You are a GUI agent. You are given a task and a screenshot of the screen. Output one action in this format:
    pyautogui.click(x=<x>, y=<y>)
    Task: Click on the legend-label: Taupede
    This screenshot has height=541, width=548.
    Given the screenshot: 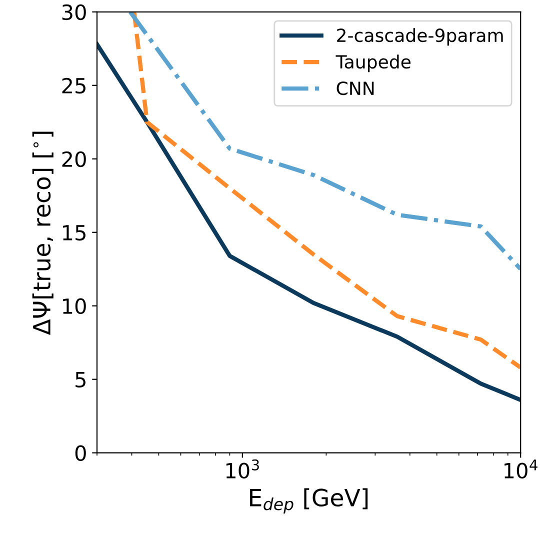 What is the action you would take?
    pyautogui.click(x=373, y=63)
    